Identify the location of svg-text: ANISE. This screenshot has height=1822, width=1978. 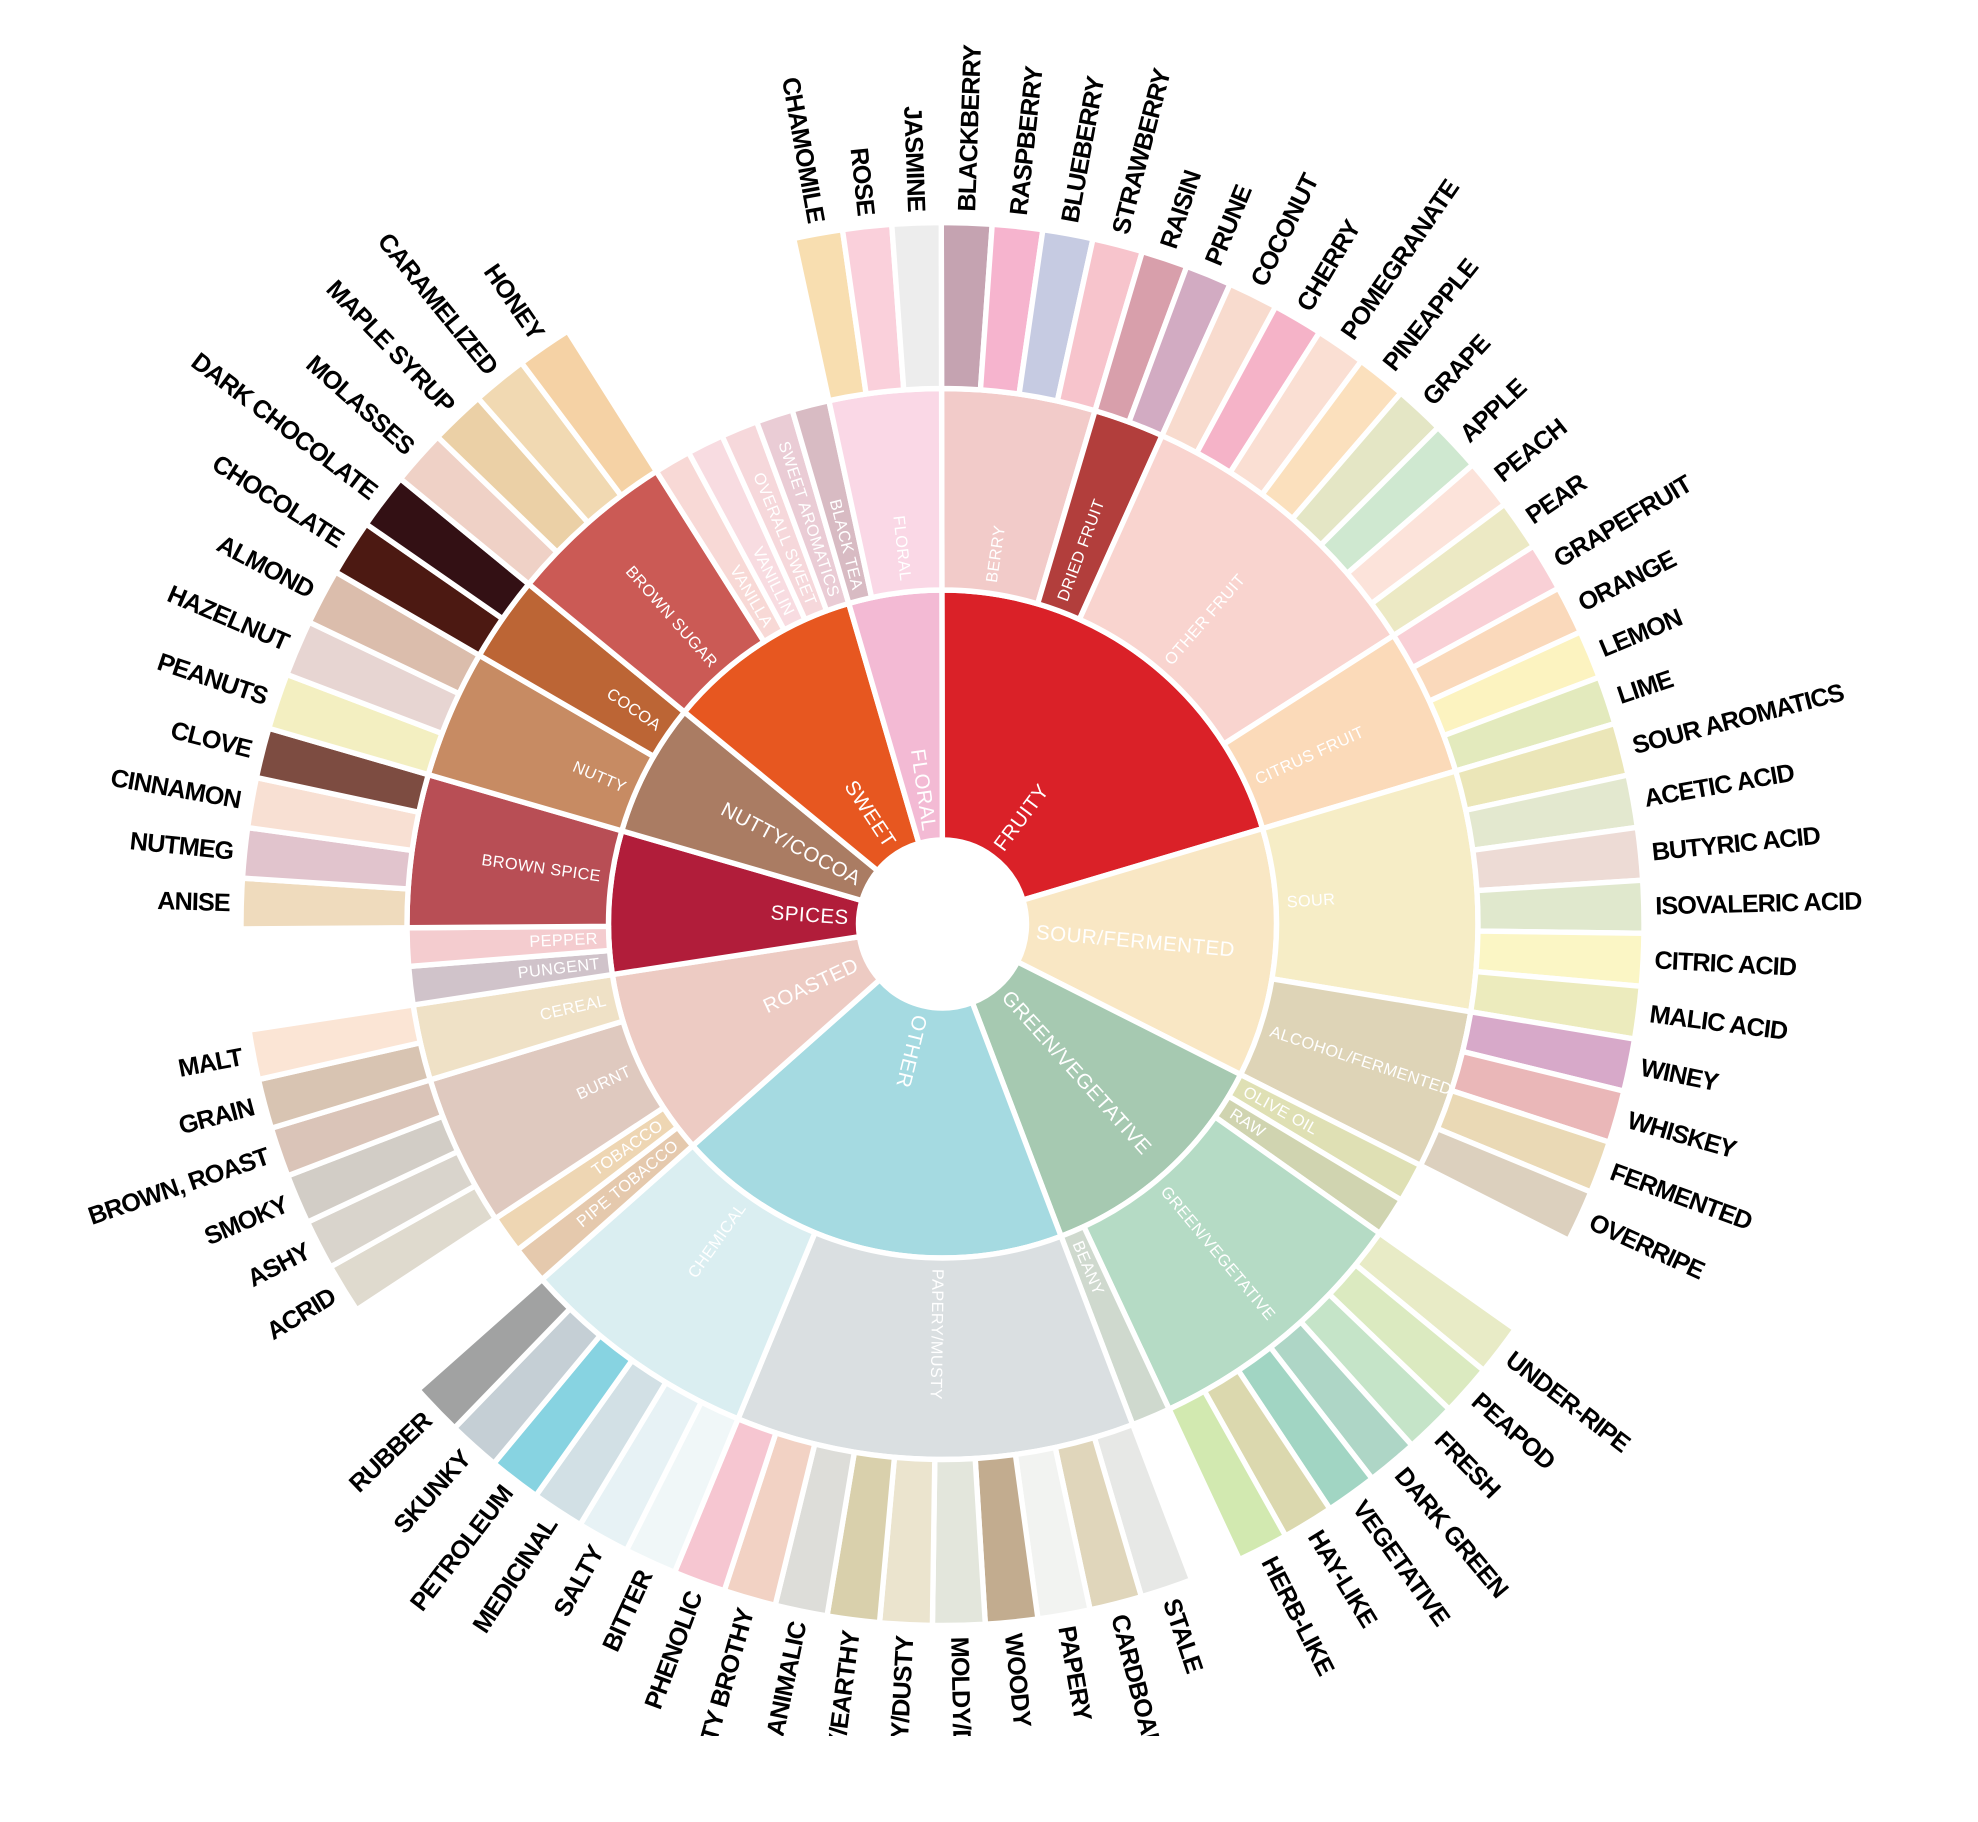
(193, 902).